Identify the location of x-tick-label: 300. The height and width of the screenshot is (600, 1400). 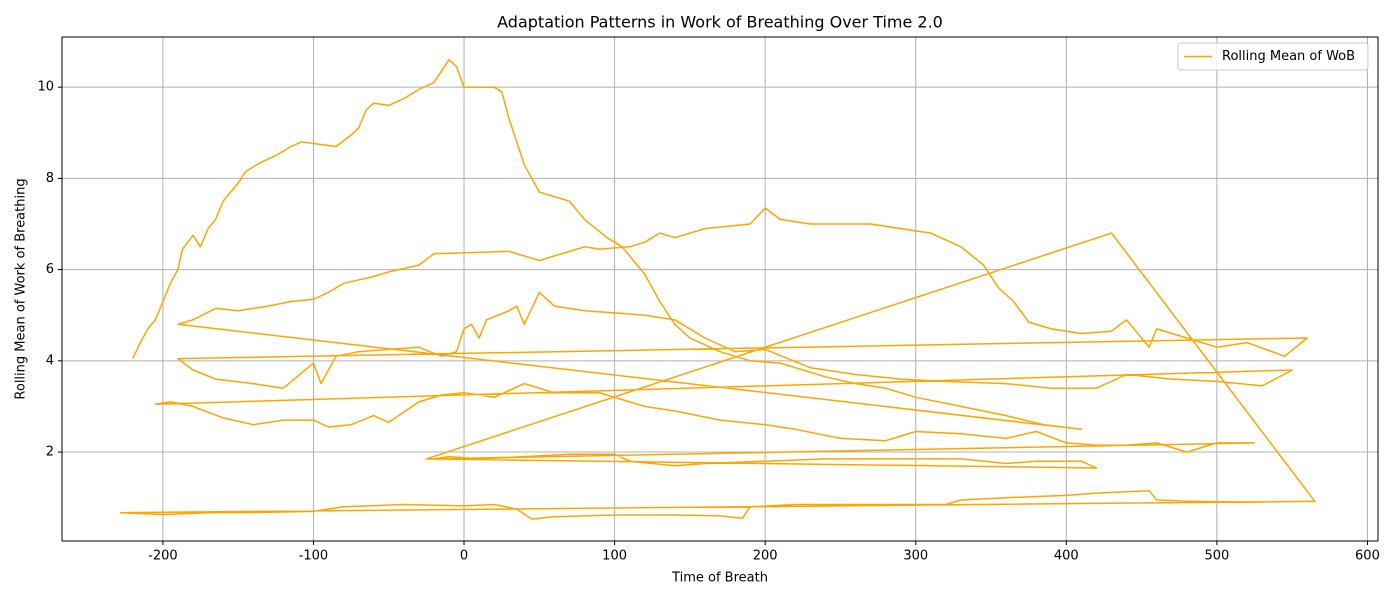
(915, 556).